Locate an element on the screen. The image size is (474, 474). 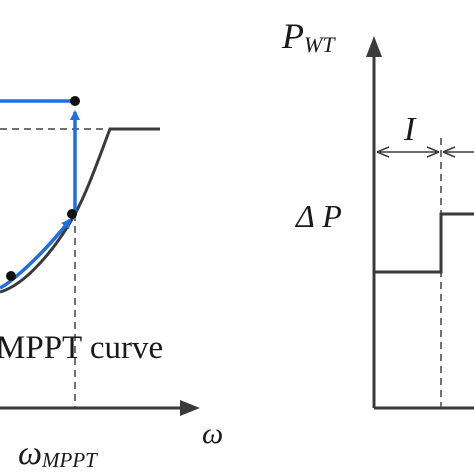
x-axis-omega-label: ω is located at coordinates (212, 433).